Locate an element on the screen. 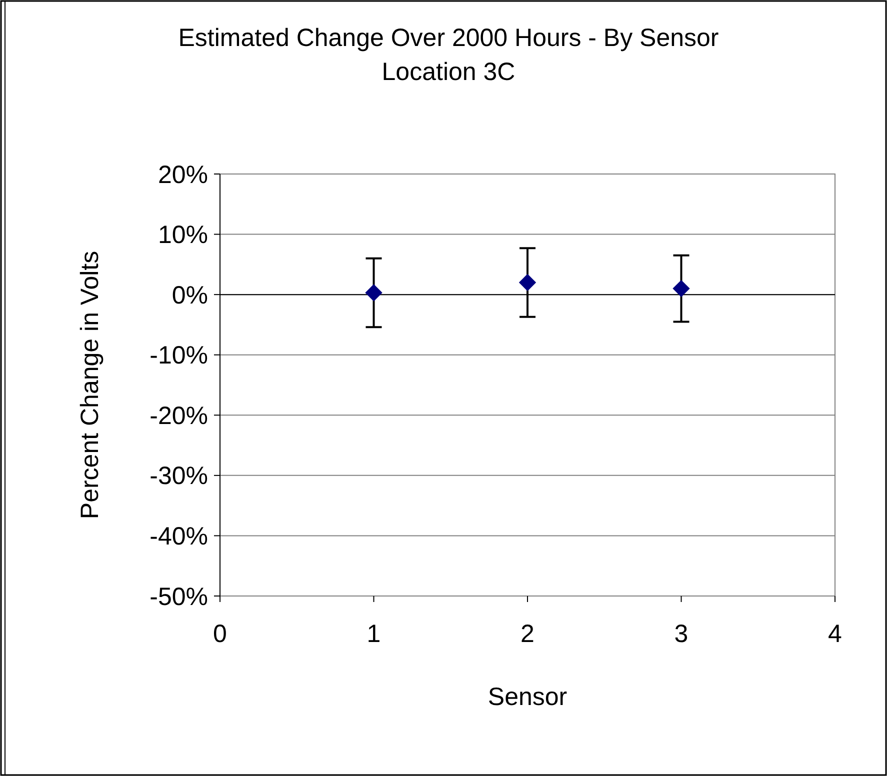 The width and height of the screenshot is (887, 776). x-axis-title: Sensor is located at coordinates (528, 697).